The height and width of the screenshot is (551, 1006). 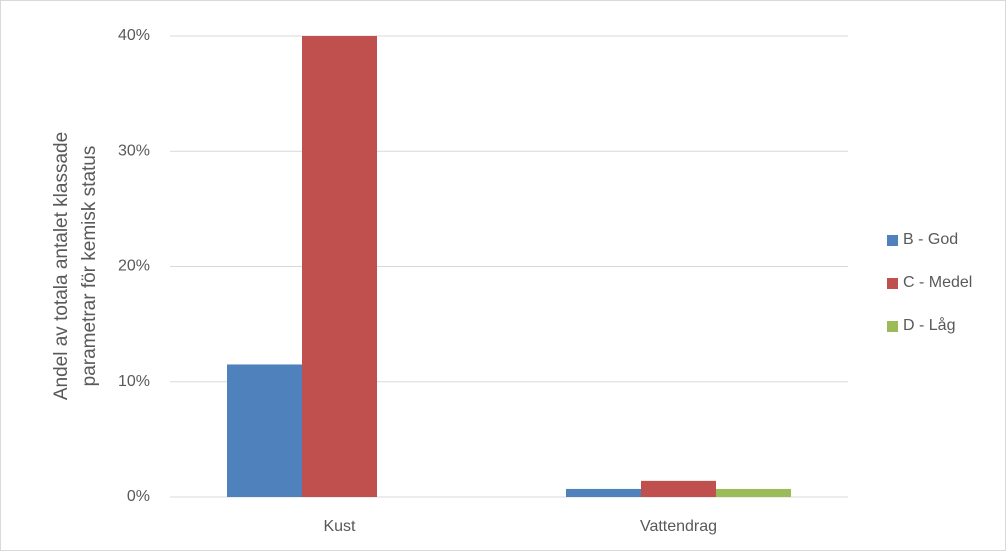 What do you see at coordinates (678, 526) in the screenshot?
I see `x-tick-label: Vattendrag` at bounding box center [678, 526].